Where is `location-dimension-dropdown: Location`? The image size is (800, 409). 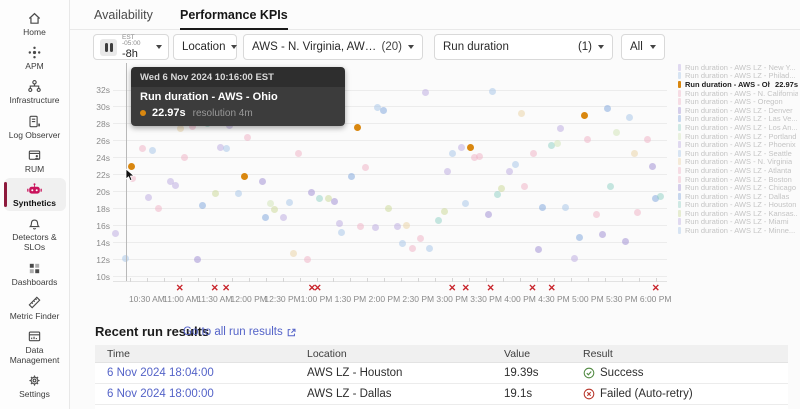
location-dimension-dropdown: Location is located at coordinates (205, 47).